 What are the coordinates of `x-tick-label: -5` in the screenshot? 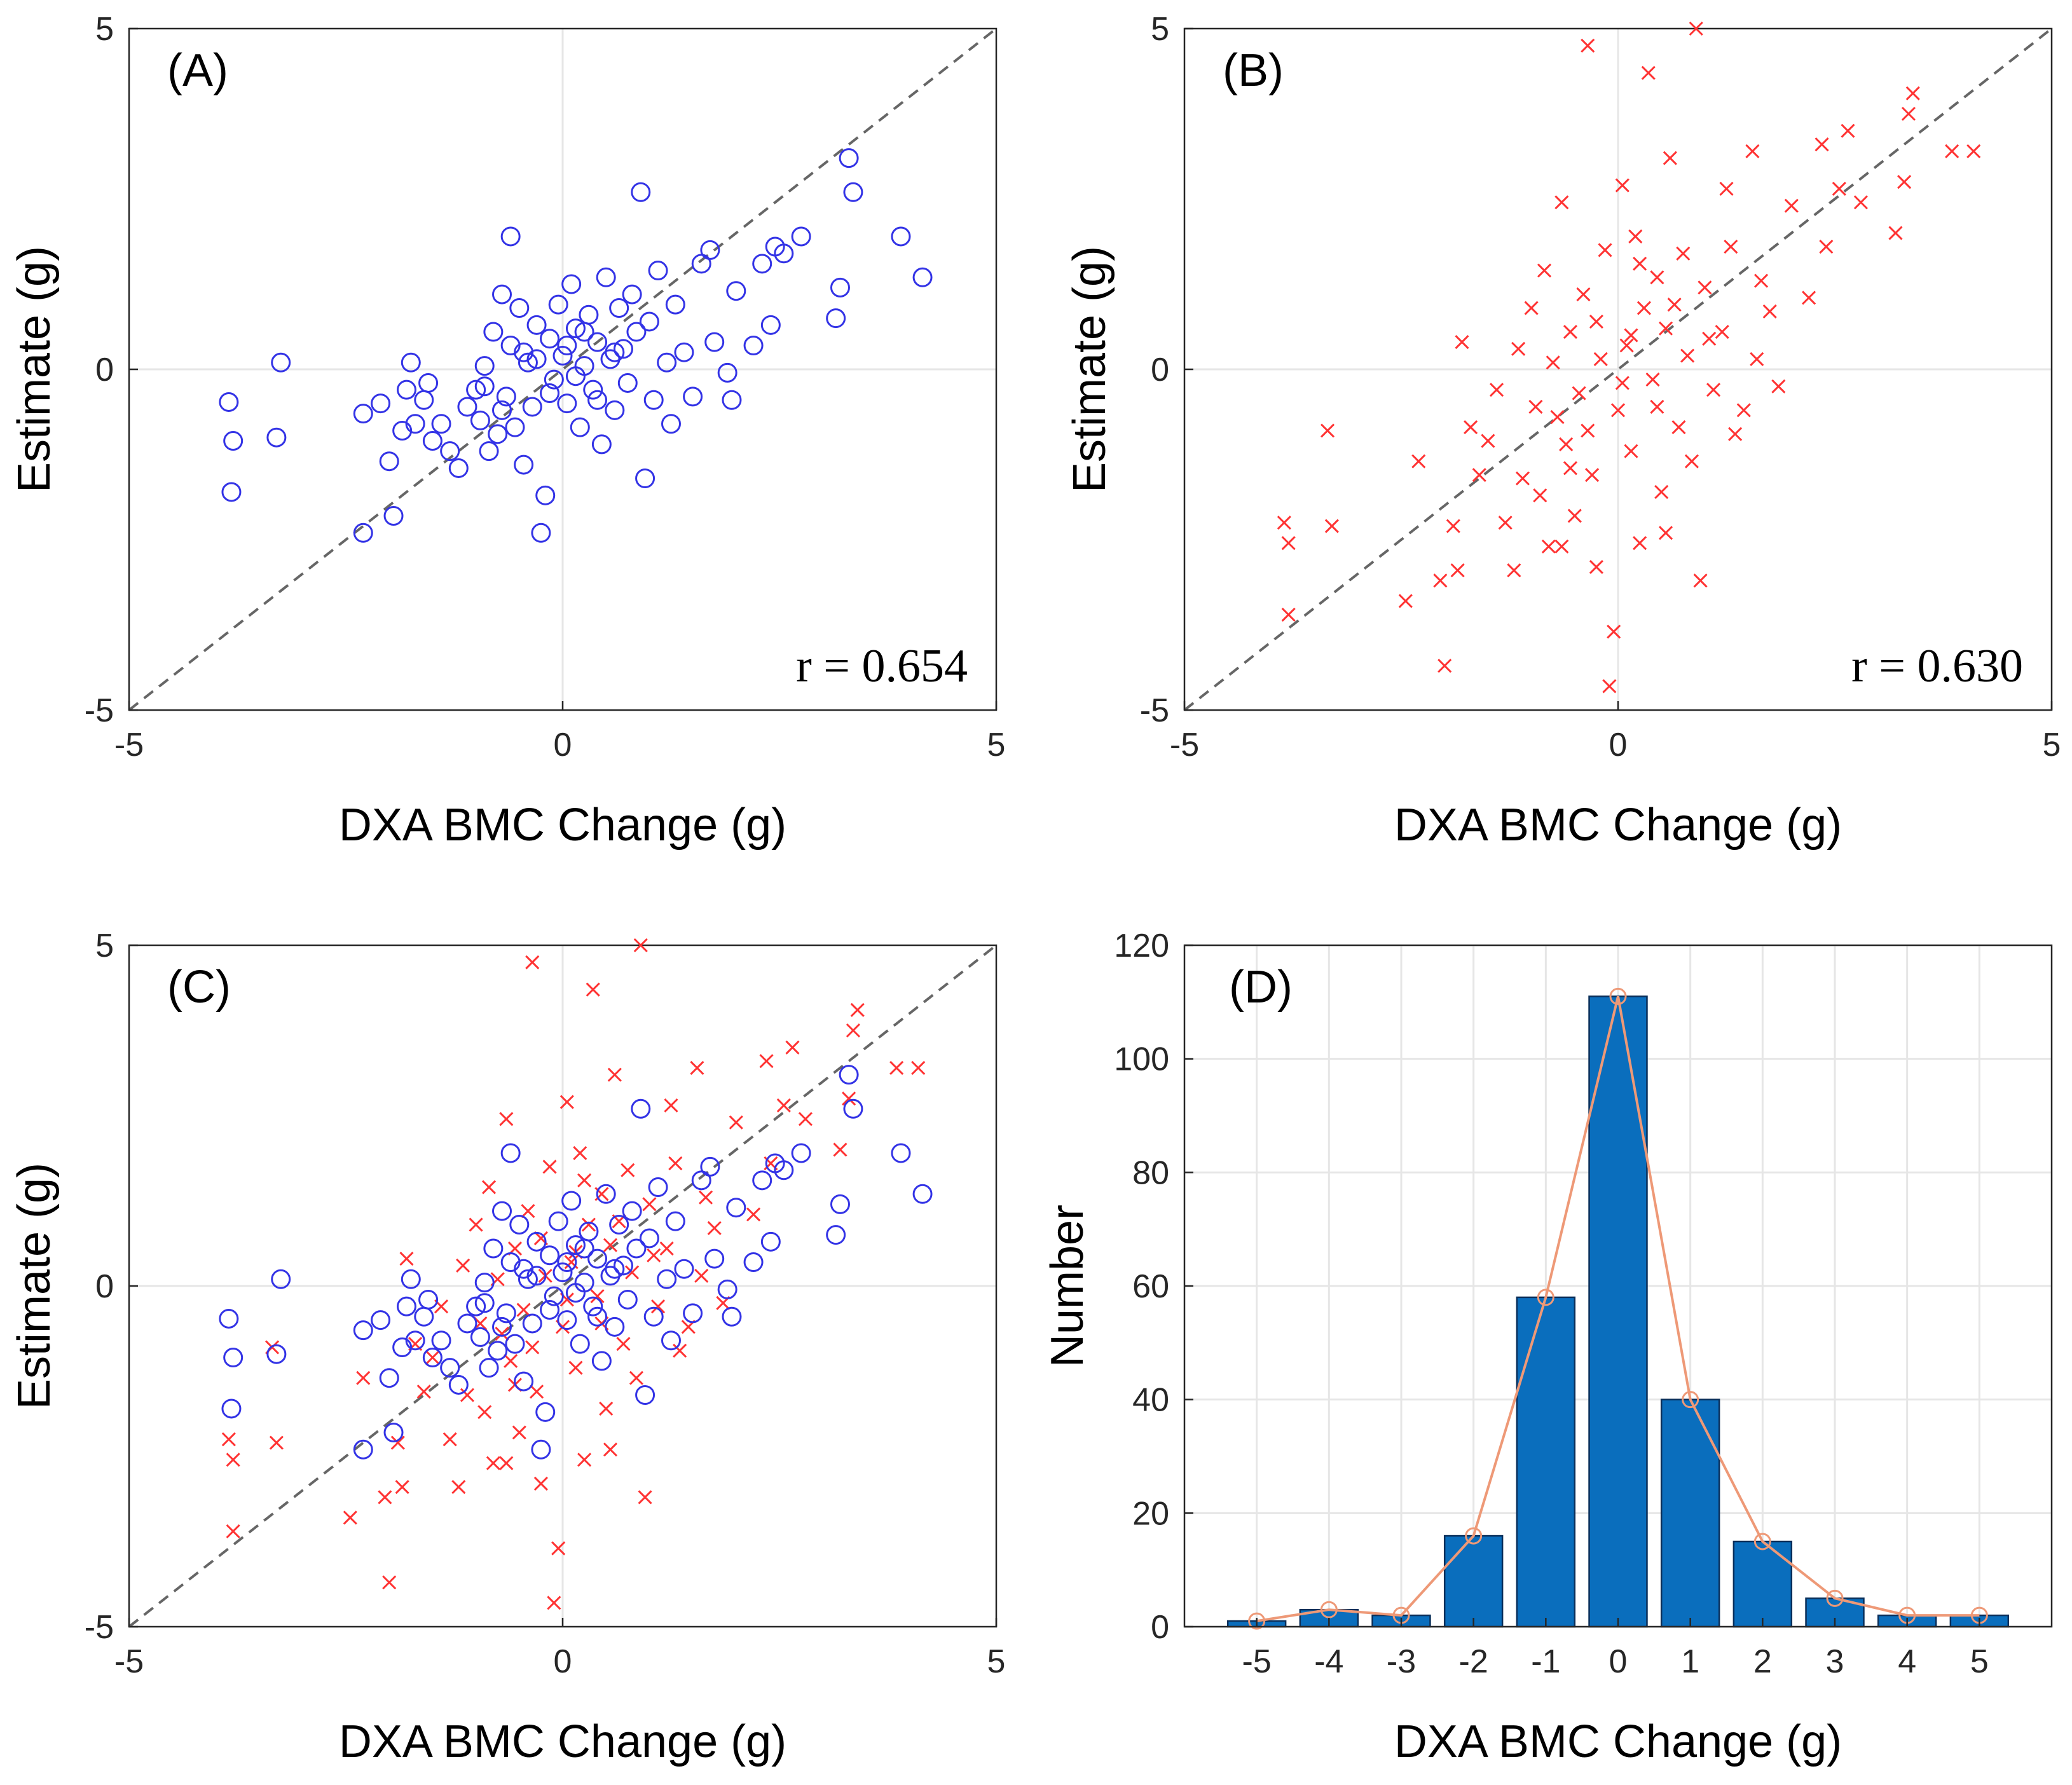 It's located at (129, 745).